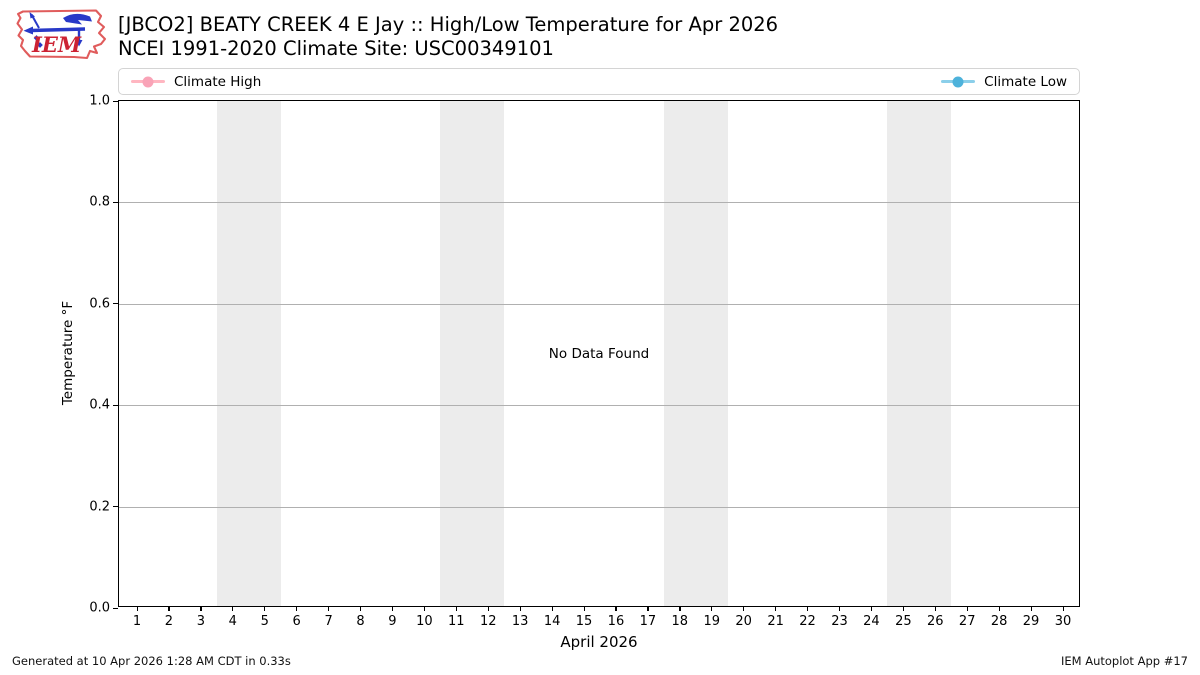 Image resolution: width=1200 pixels, height=675 pixels. What do you see at coordinates (935, 621) in the screenshot?
I see `x-tick-label: 26` at bounding box center [935, 621].